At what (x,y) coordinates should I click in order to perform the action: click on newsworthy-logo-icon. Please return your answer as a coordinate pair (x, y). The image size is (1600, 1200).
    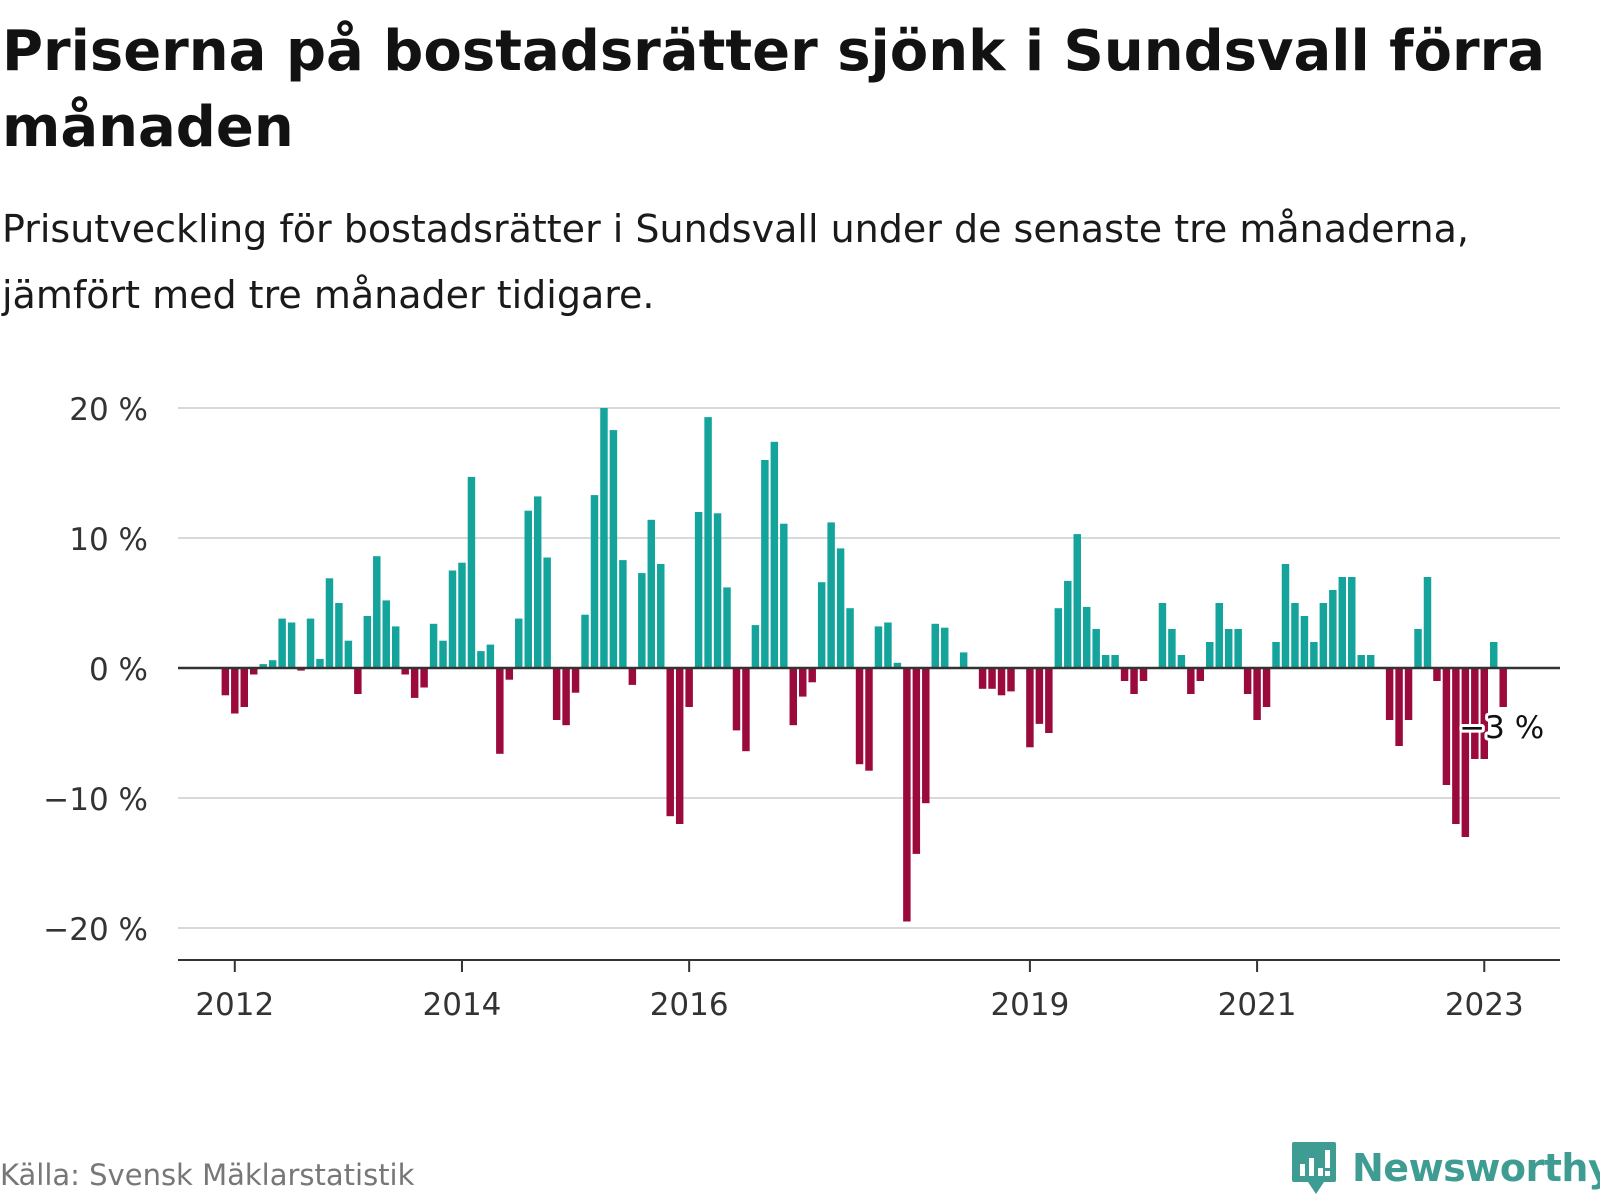
    Looking at the image, I should click on (1314, 1168).